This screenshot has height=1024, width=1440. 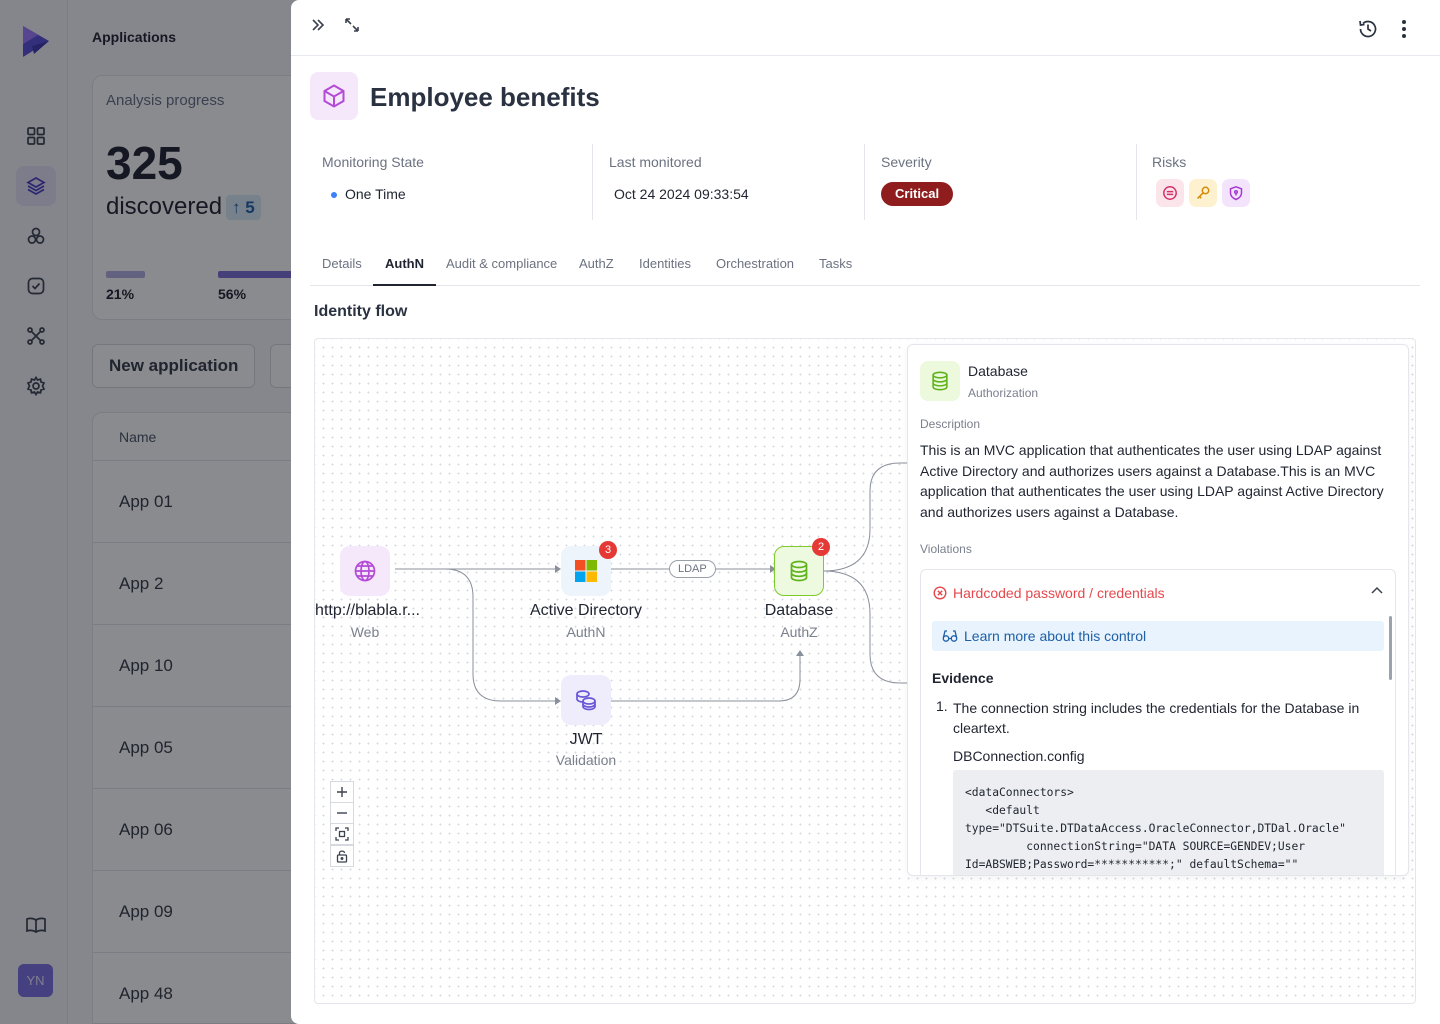 I want to click on layers-icon, so click(x=36, y=186).